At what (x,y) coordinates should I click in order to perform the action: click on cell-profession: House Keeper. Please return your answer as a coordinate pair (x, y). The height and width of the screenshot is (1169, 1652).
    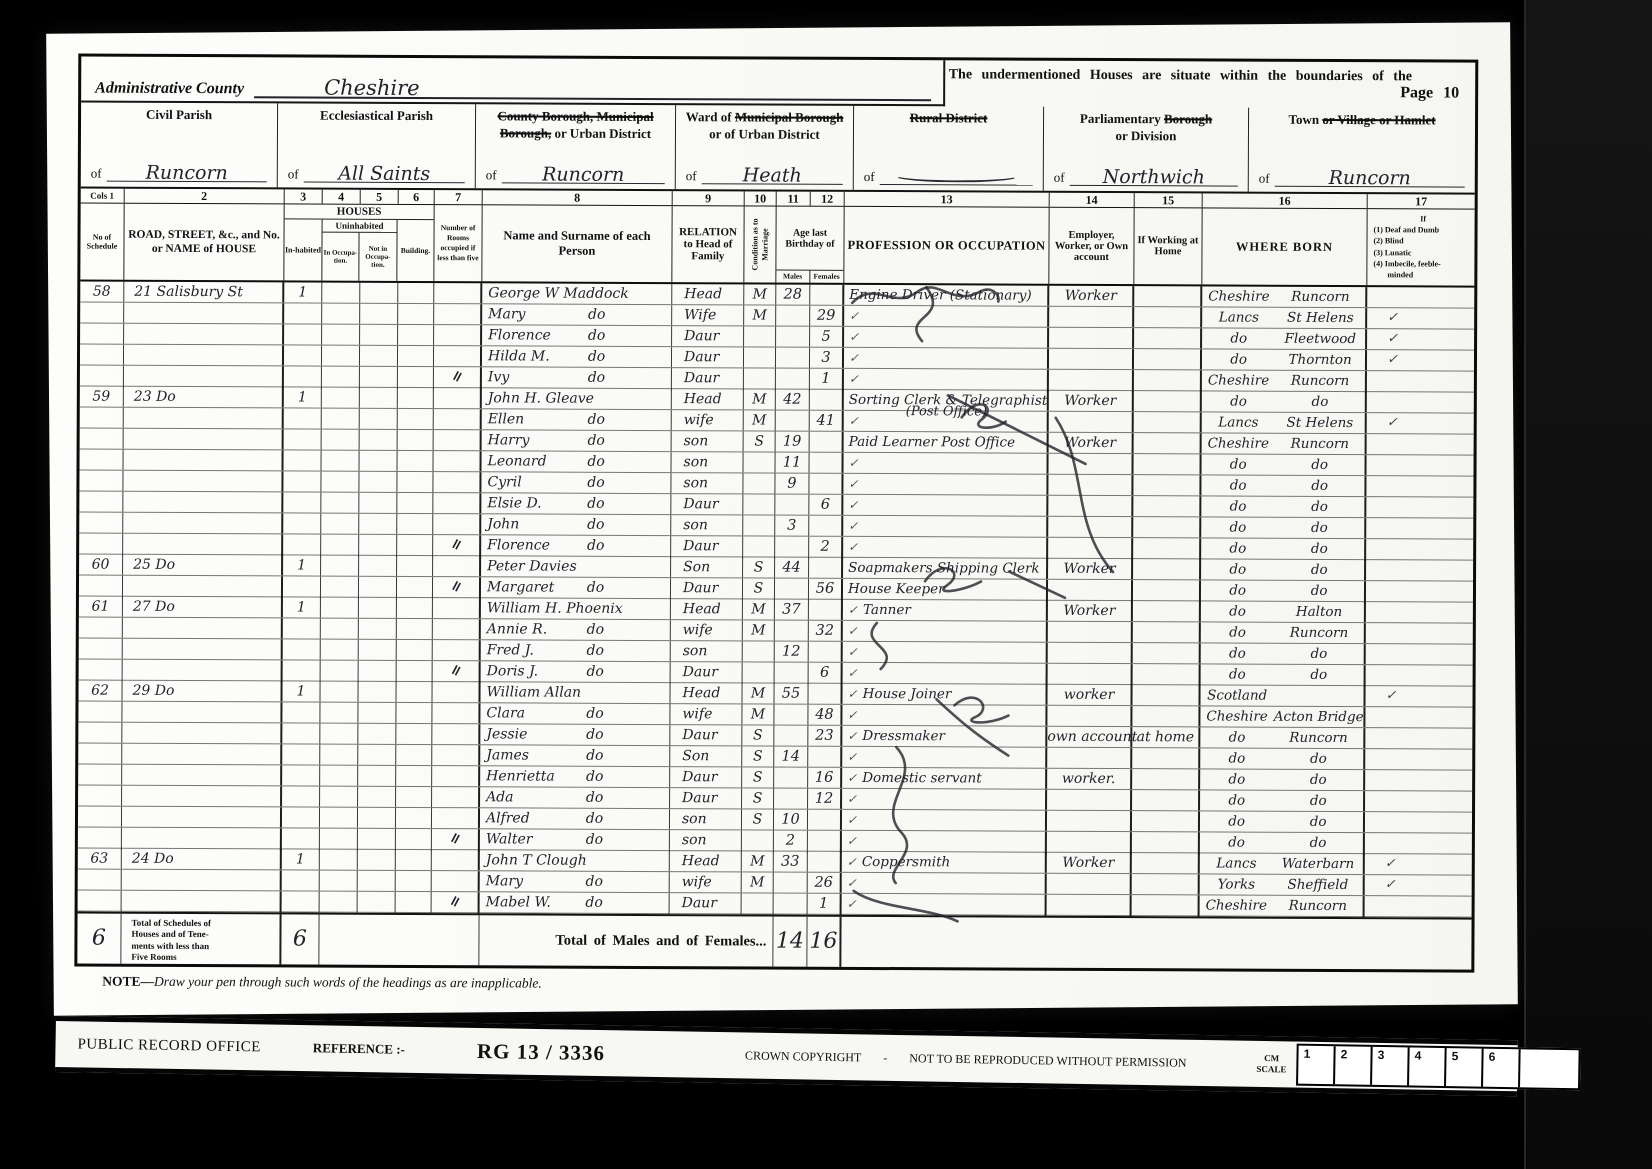
    Looking at the image, I should click on (945, 590).